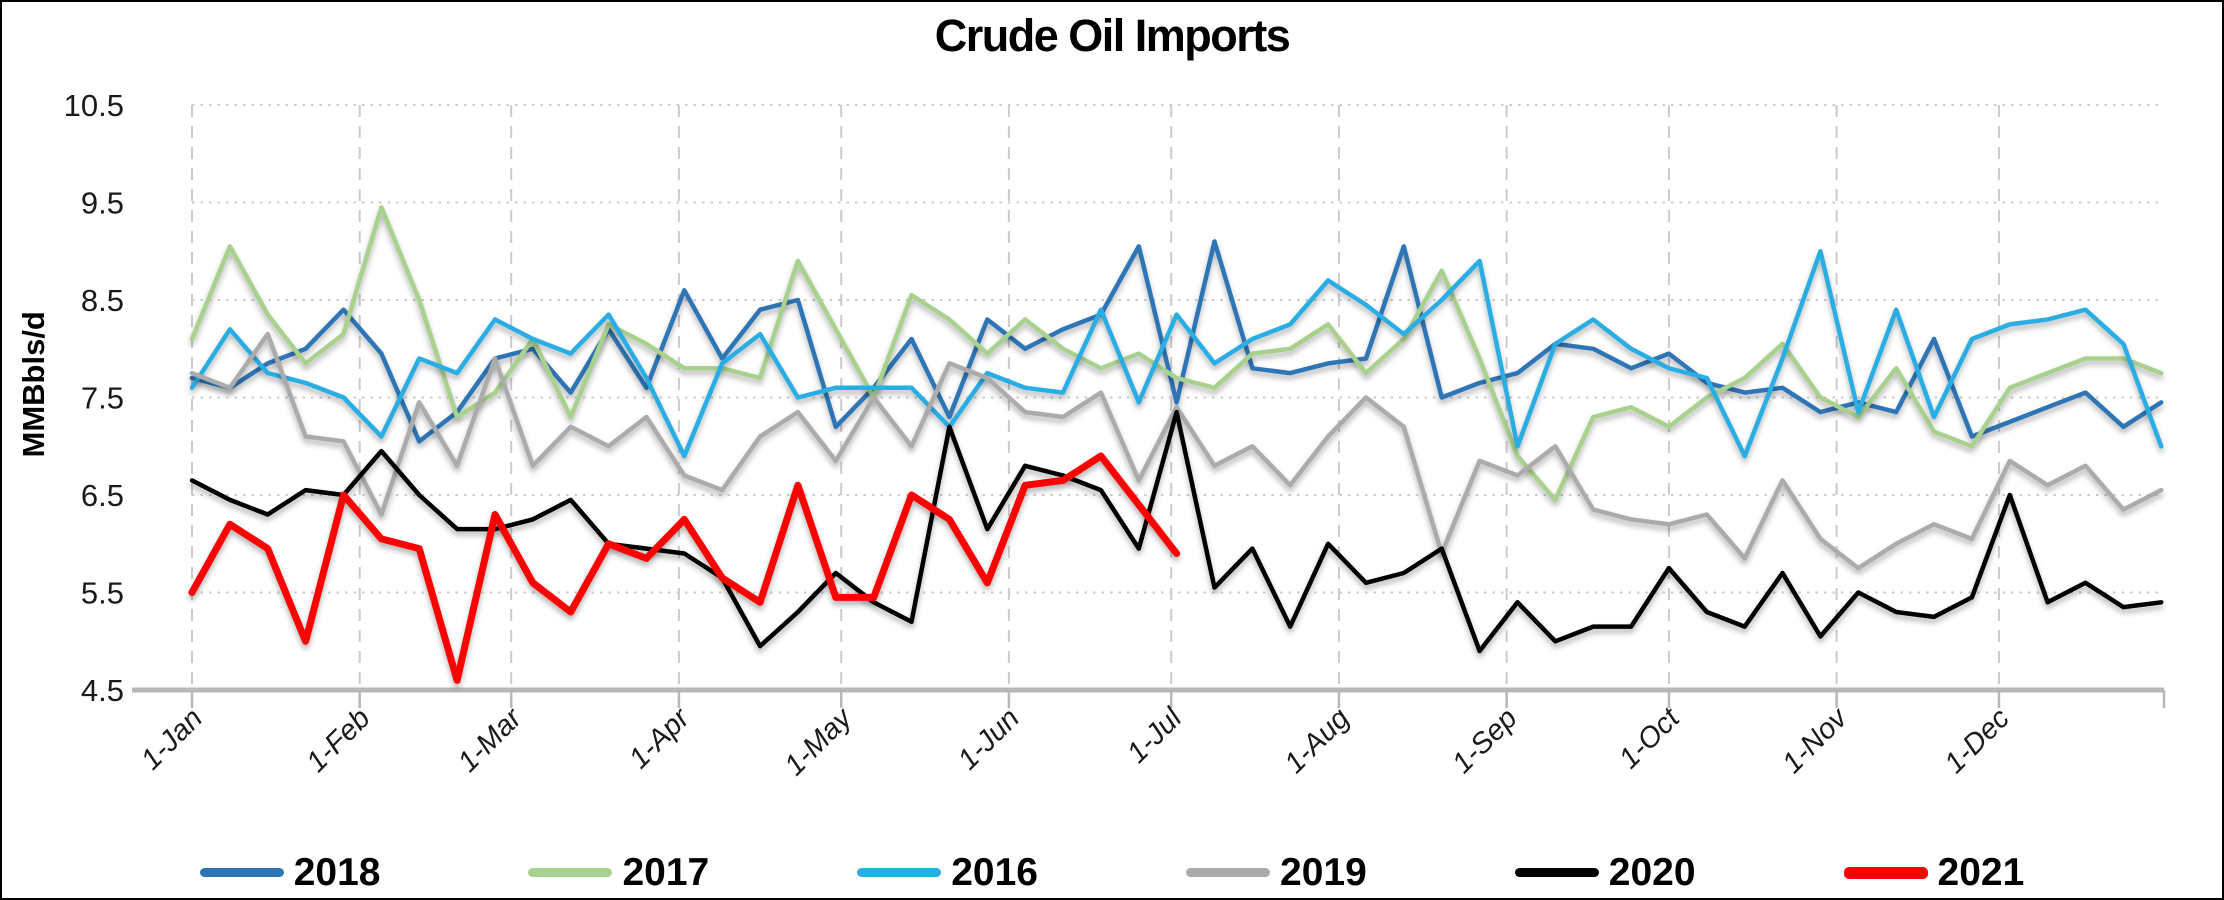 This screenshot has width=2224, height=900. Describe the element at coordinates (1934, 872) in the screenshot. I see `legend-item-2021: 2021` at that location.